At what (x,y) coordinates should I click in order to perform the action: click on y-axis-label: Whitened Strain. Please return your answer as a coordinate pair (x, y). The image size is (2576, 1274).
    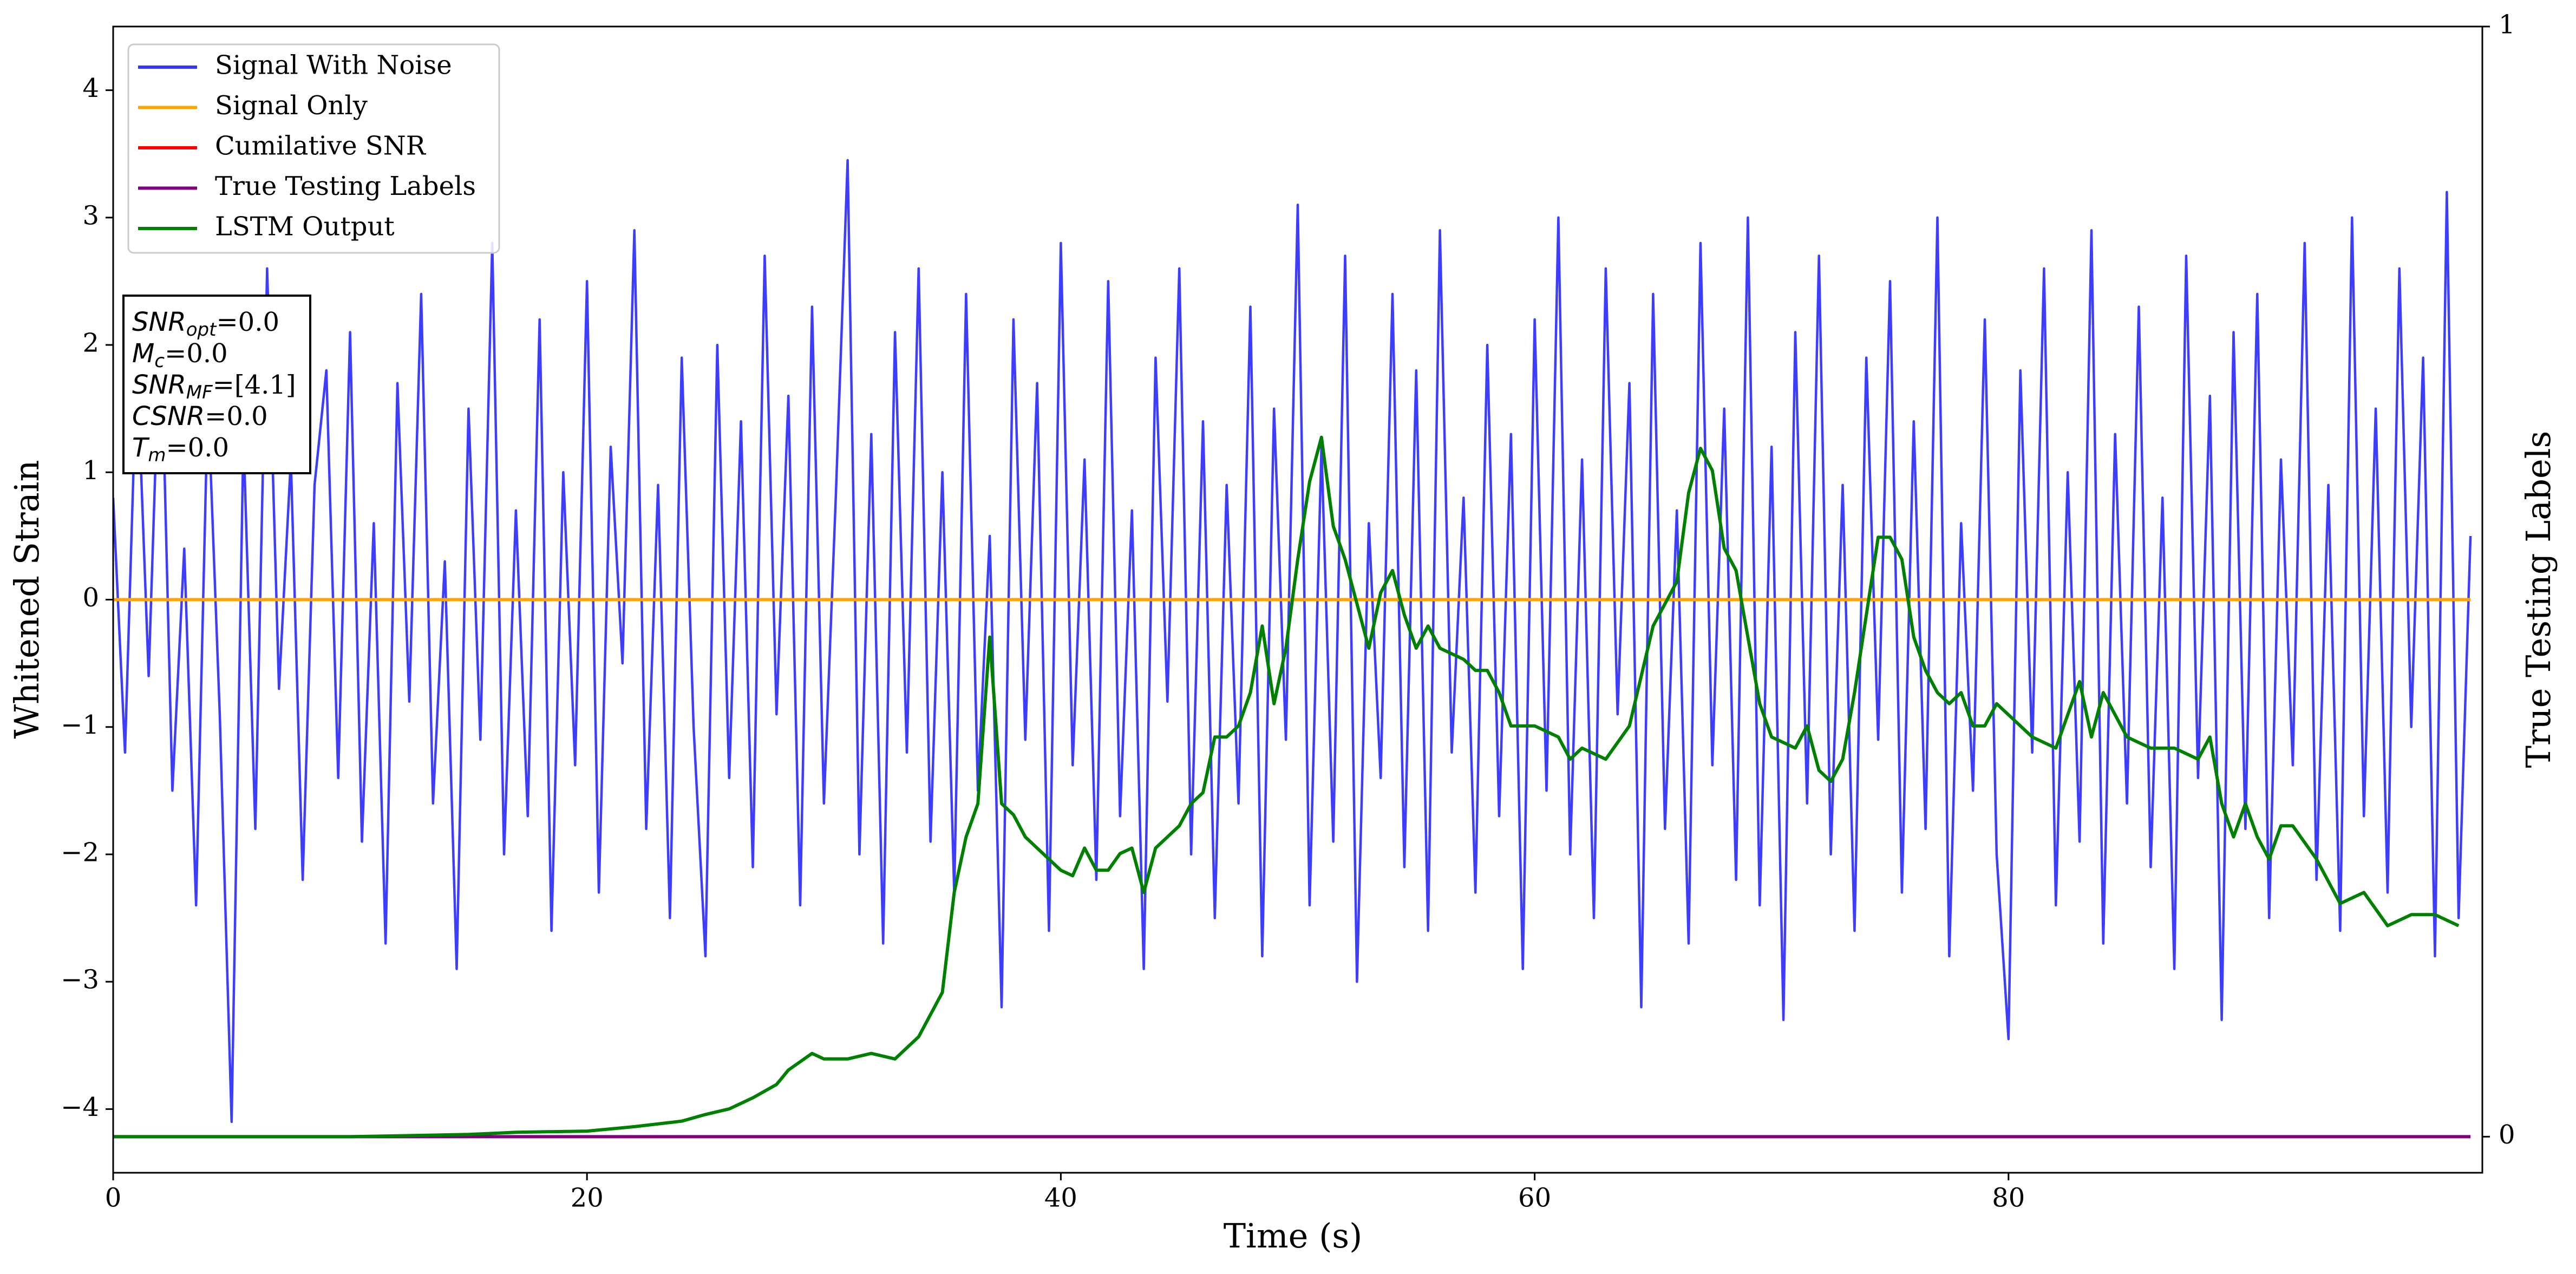
    Looking at the image, I should click on (27, 599).